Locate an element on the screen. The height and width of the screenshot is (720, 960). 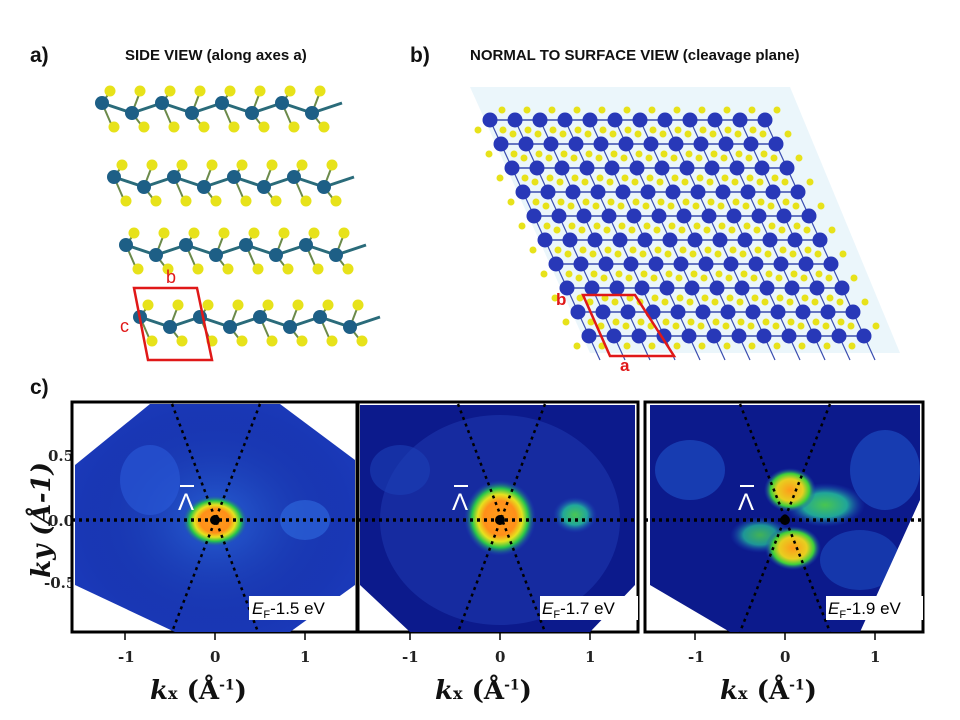
arpes-map-2: Λ EF-1.7 eV is located at coordinates (498, 517).